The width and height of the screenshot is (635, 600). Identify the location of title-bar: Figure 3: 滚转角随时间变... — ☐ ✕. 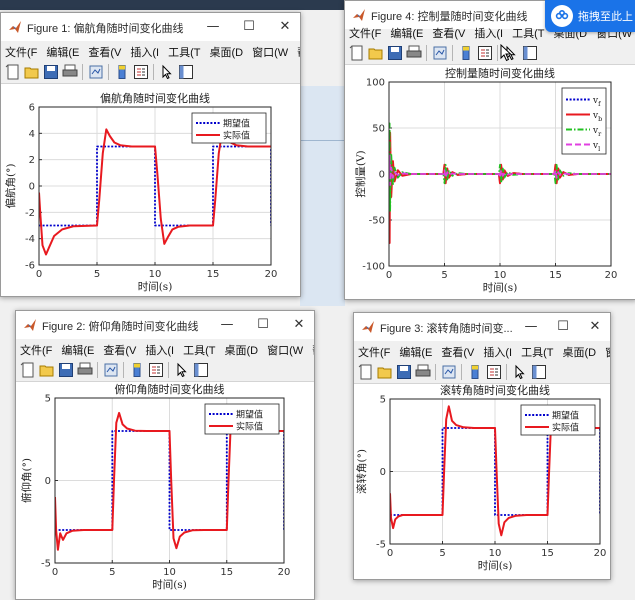
(482, 327).